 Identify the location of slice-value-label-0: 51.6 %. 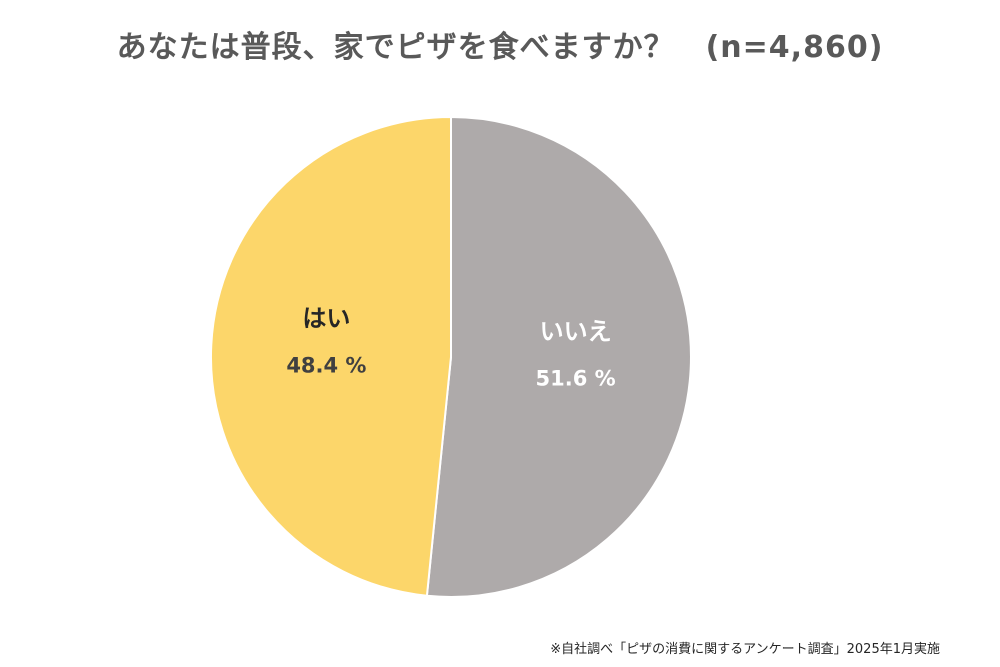
(576, 378).